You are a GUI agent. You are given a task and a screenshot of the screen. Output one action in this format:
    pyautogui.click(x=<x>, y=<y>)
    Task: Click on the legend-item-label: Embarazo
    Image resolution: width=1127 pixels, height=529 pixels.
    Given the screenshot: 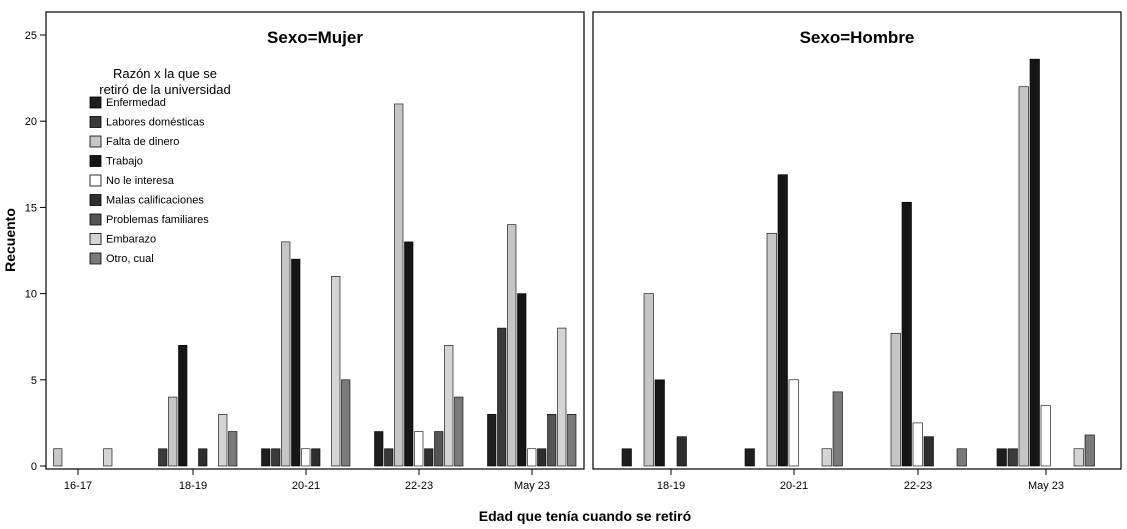 What is the action you would take?
    pyautogui.click(x=131, y=240)
    